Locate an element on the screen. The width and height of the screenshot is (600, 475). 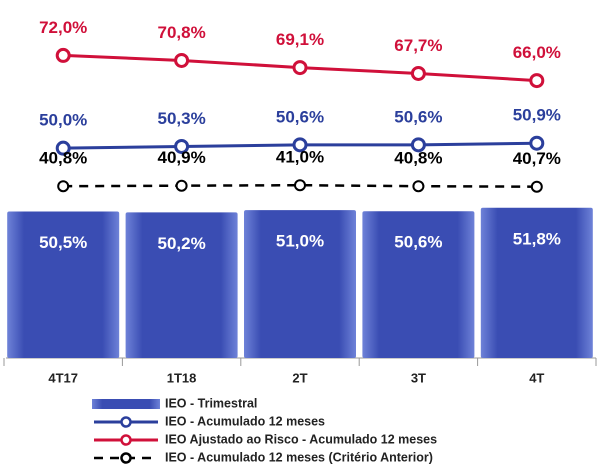
line-value-label: 41,0% is located at coordinates (300, 157).